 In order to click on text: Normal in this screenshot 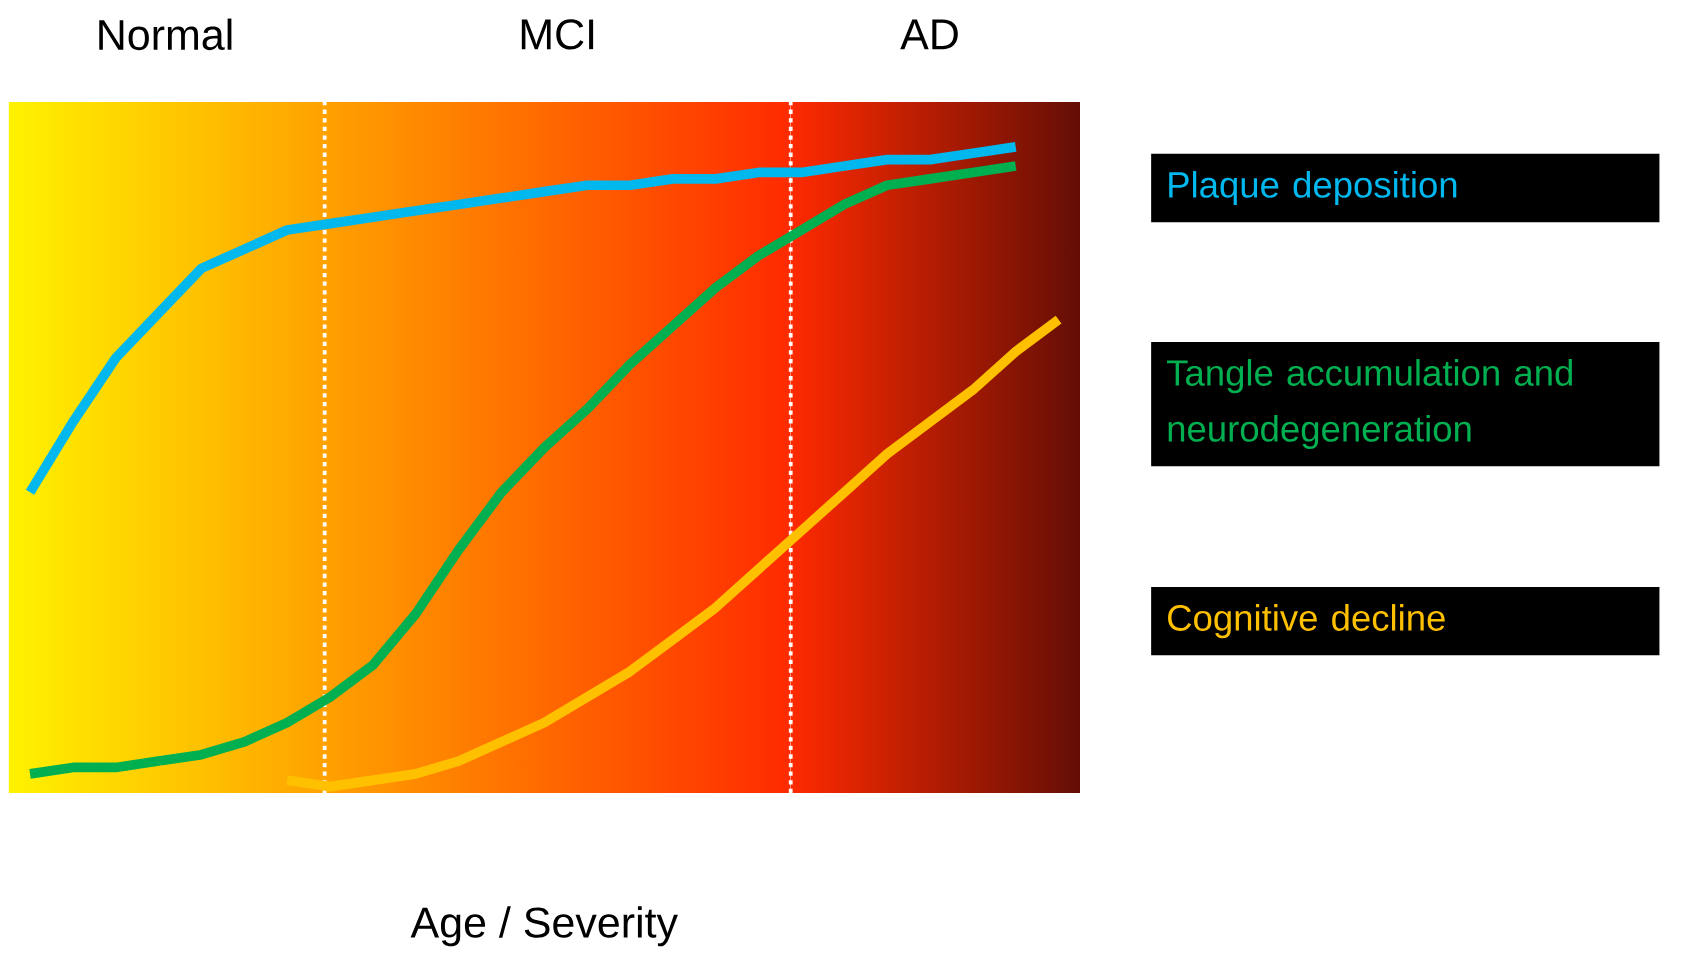, I will do `click(165, 34)`.